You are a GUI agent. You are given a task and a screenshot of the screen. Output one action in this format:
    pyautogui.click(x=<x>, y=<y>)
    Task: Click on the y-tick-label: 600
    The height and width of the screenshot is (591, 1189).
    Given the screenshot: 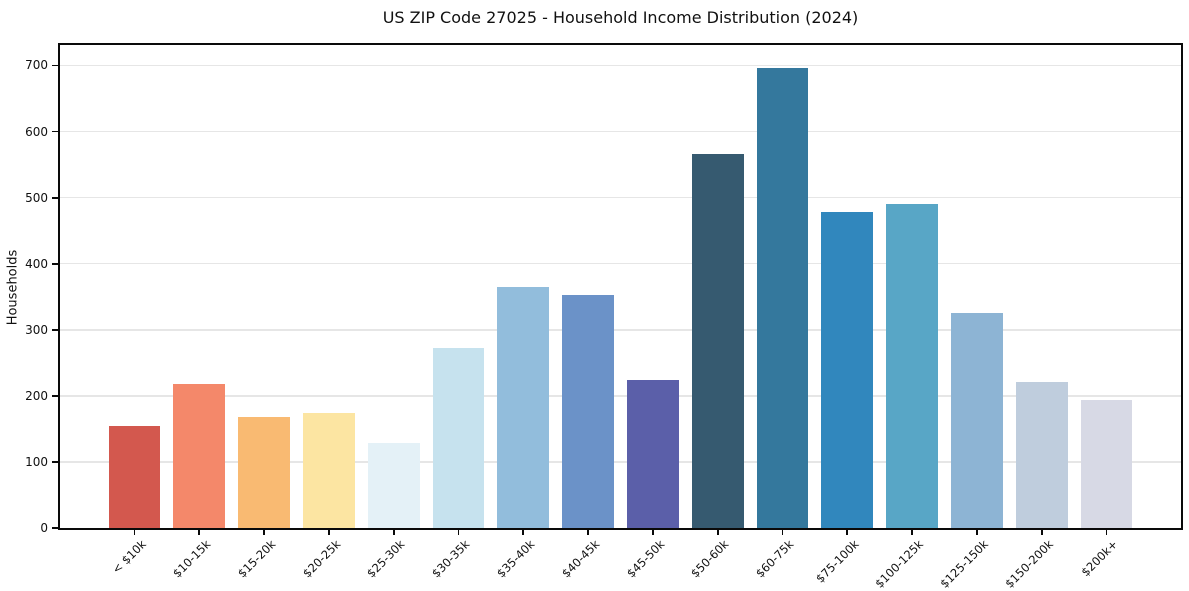 What is the action you would take?
    pyautogui.click(x=36, y=131)
    